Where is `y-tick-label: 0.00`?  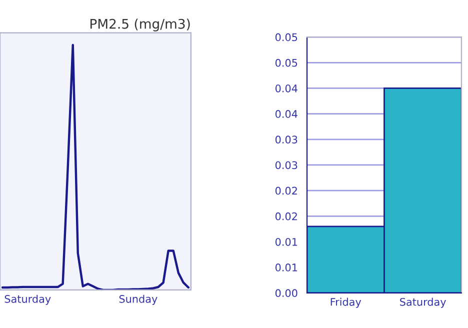 y-tick-label: 0.00 is located at coordinates (286, 293).